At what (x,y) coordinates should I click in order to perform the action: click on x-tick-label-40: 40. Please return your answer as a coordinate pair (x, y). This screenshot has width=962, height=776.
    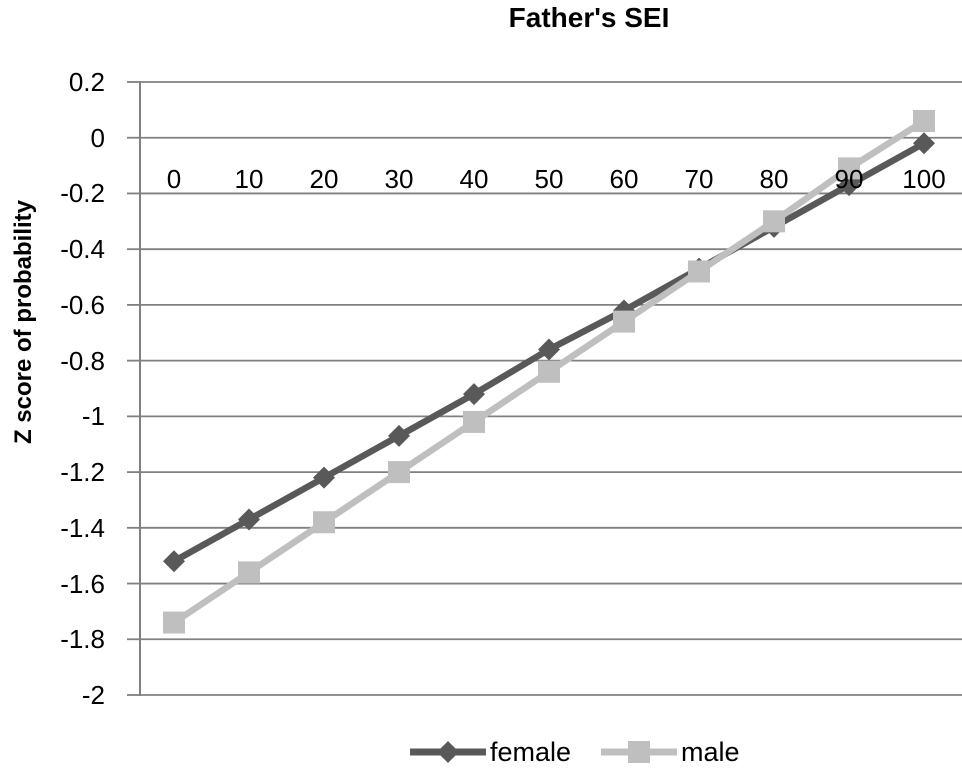
    Looking at the image, I should click on (474, 179).